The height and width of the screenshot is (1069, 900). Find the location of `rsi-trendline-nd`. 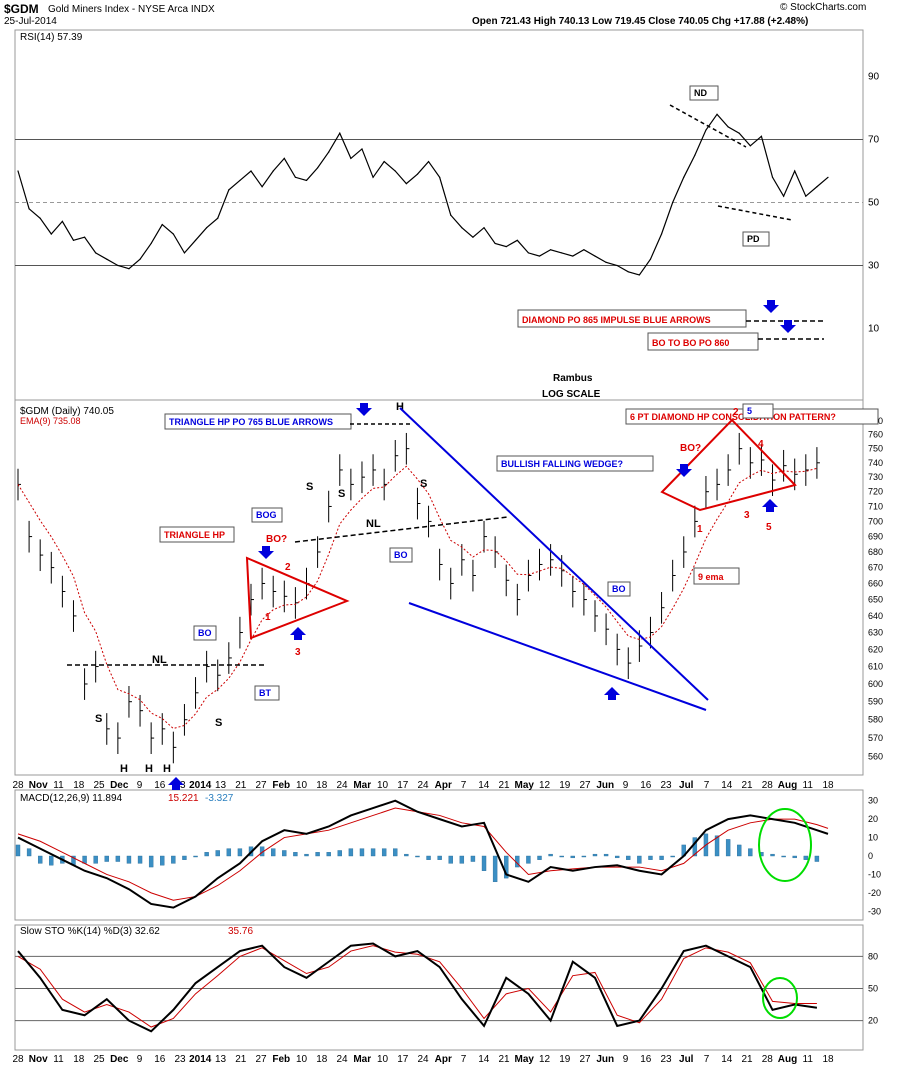

rsi-trendline-nd is located at coordinates (708, 126).